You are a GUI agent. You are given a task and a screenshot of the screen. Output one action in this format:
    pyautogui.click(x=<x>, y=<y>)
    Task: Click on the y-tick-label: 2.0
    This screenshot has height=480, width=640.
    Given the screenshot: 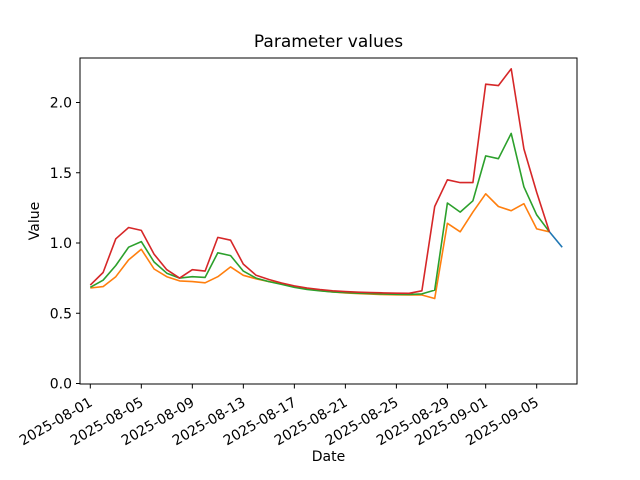 What is the action you would take?
    pyautogui.click(x=61, y=104)
    